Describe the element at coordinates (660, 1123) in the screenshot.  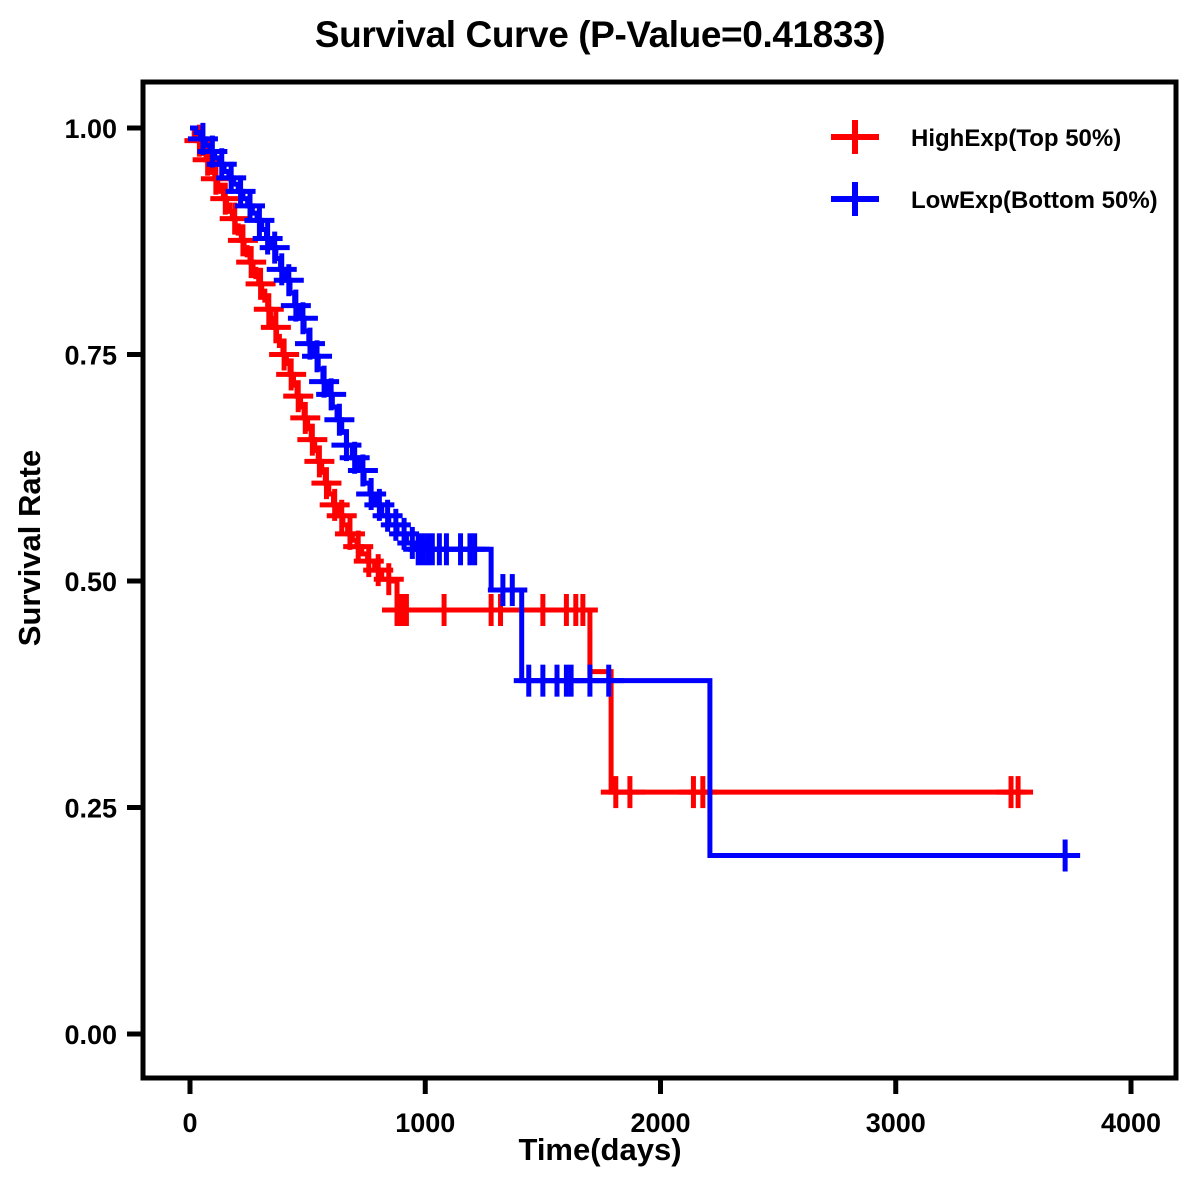
I see `x-tick-label: 2000` at that location.